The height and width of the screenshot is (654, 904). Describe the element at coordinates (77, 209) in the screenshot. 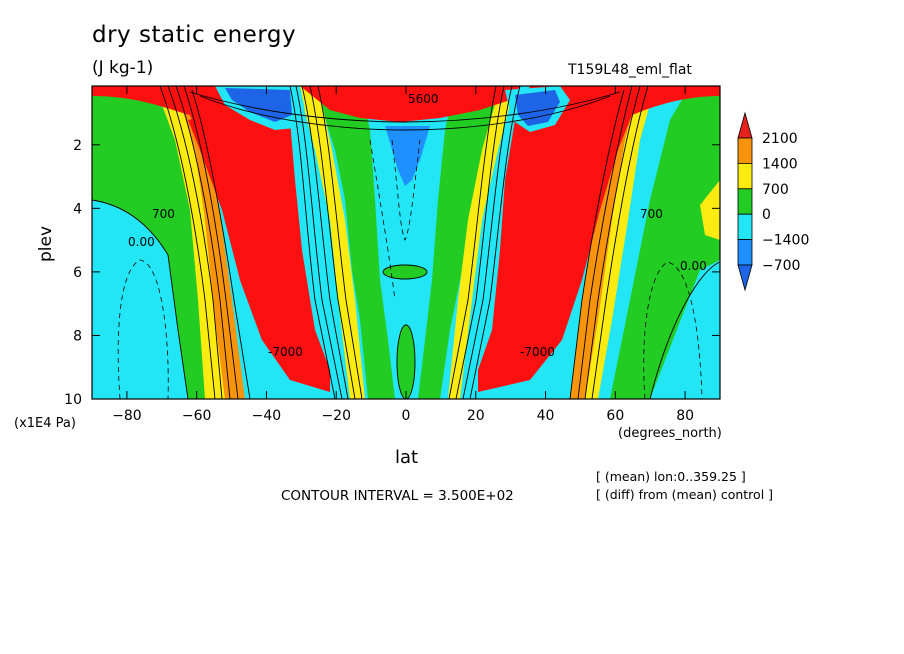

I see `y-tick-label: 4` at that location.